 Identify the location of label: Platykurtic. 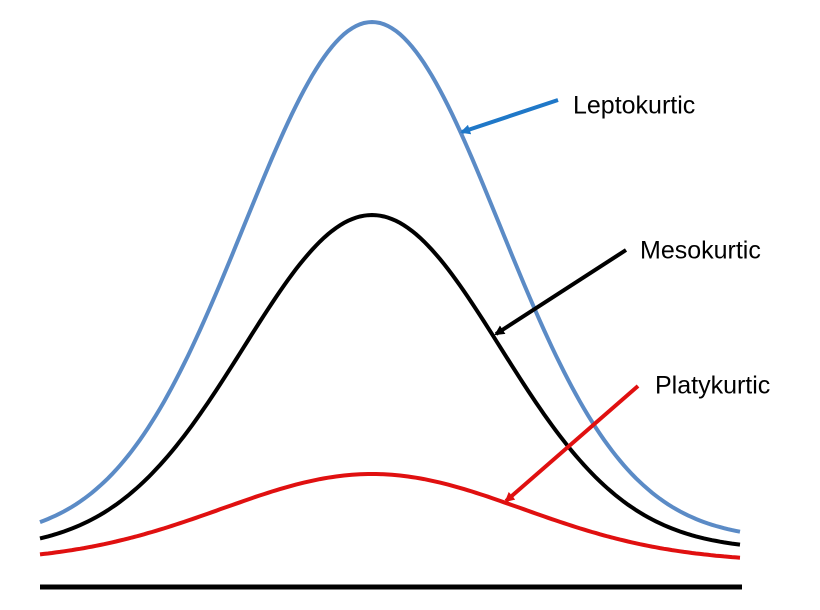
(712, 386).